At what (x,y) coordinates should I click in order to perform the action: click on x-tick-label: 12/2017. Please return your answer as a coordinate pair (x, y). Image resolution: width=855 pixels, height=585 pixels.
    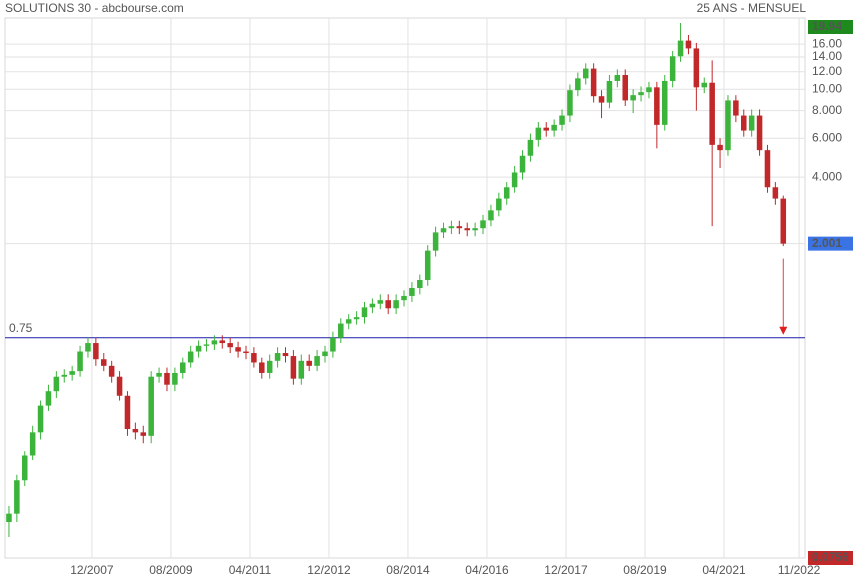
    Looking at the image, I should click on (566, 570).